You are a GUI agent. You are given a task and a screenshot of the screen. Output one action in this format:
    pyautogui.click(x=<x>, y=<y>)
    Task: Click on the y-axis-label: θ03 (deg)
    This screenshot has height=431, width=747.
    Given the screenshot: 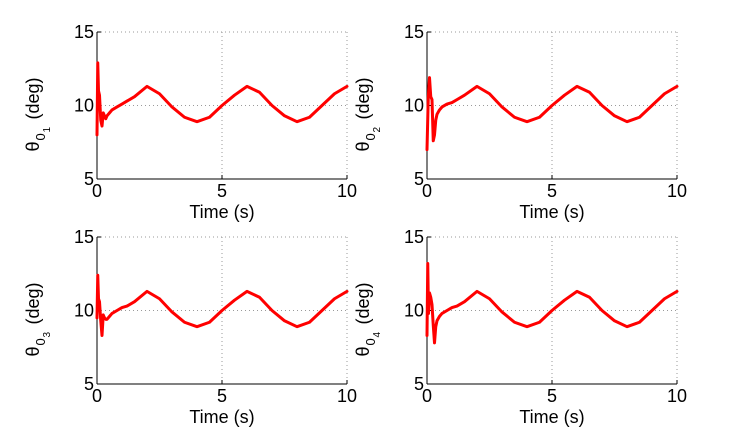 What is the action you would take?
    pyautogui.click(x=38, y=319)
    